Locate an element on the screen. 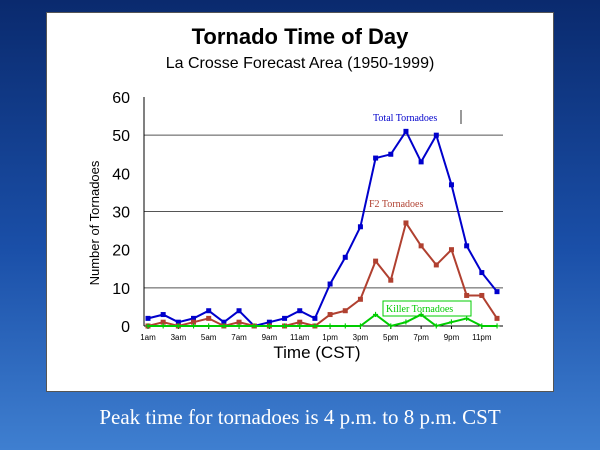  y-tick-label-60: 60 is located at coordinates (121, 98).